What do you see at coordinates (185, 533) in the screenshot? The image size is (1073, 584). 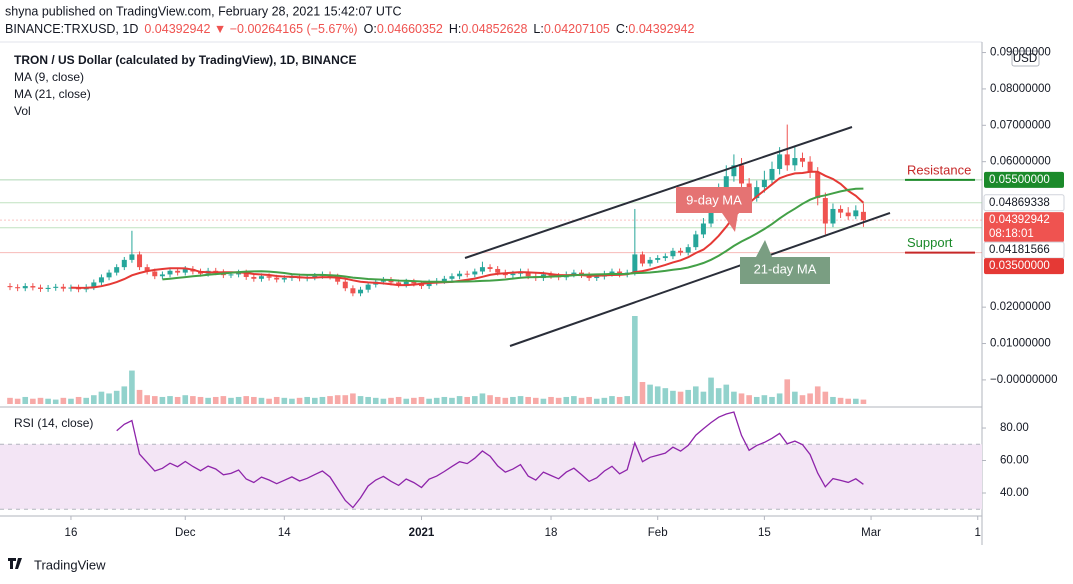 I see `x-tick-label: Dec` at bounding box center [185, 533].